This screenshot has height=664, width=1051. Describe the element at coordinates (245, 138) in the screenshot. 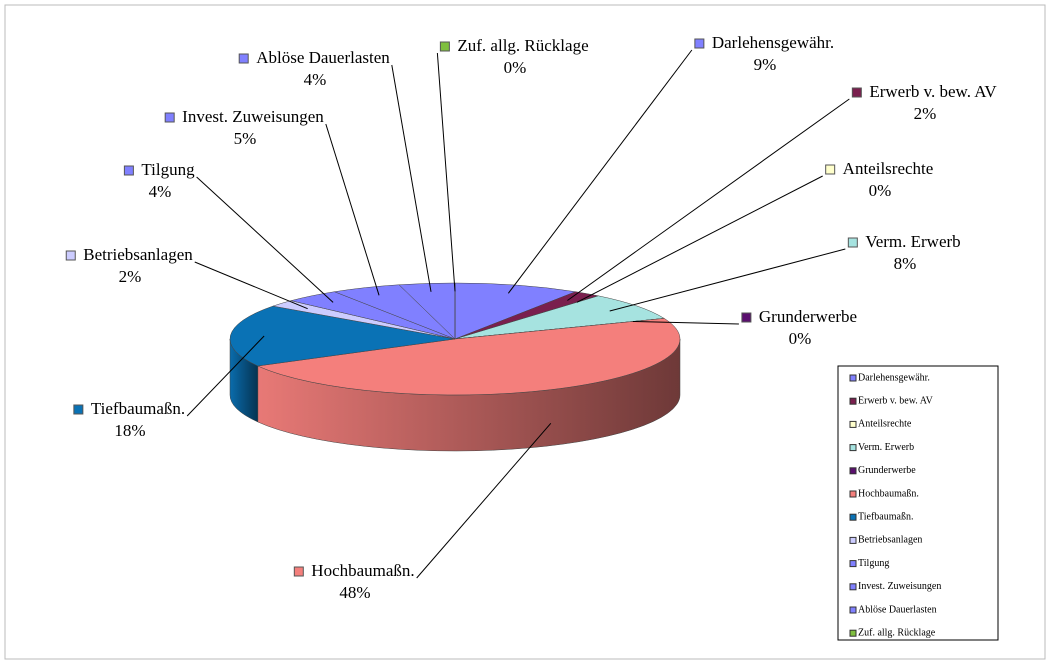

I see `data-label-value: 5%` at that location.